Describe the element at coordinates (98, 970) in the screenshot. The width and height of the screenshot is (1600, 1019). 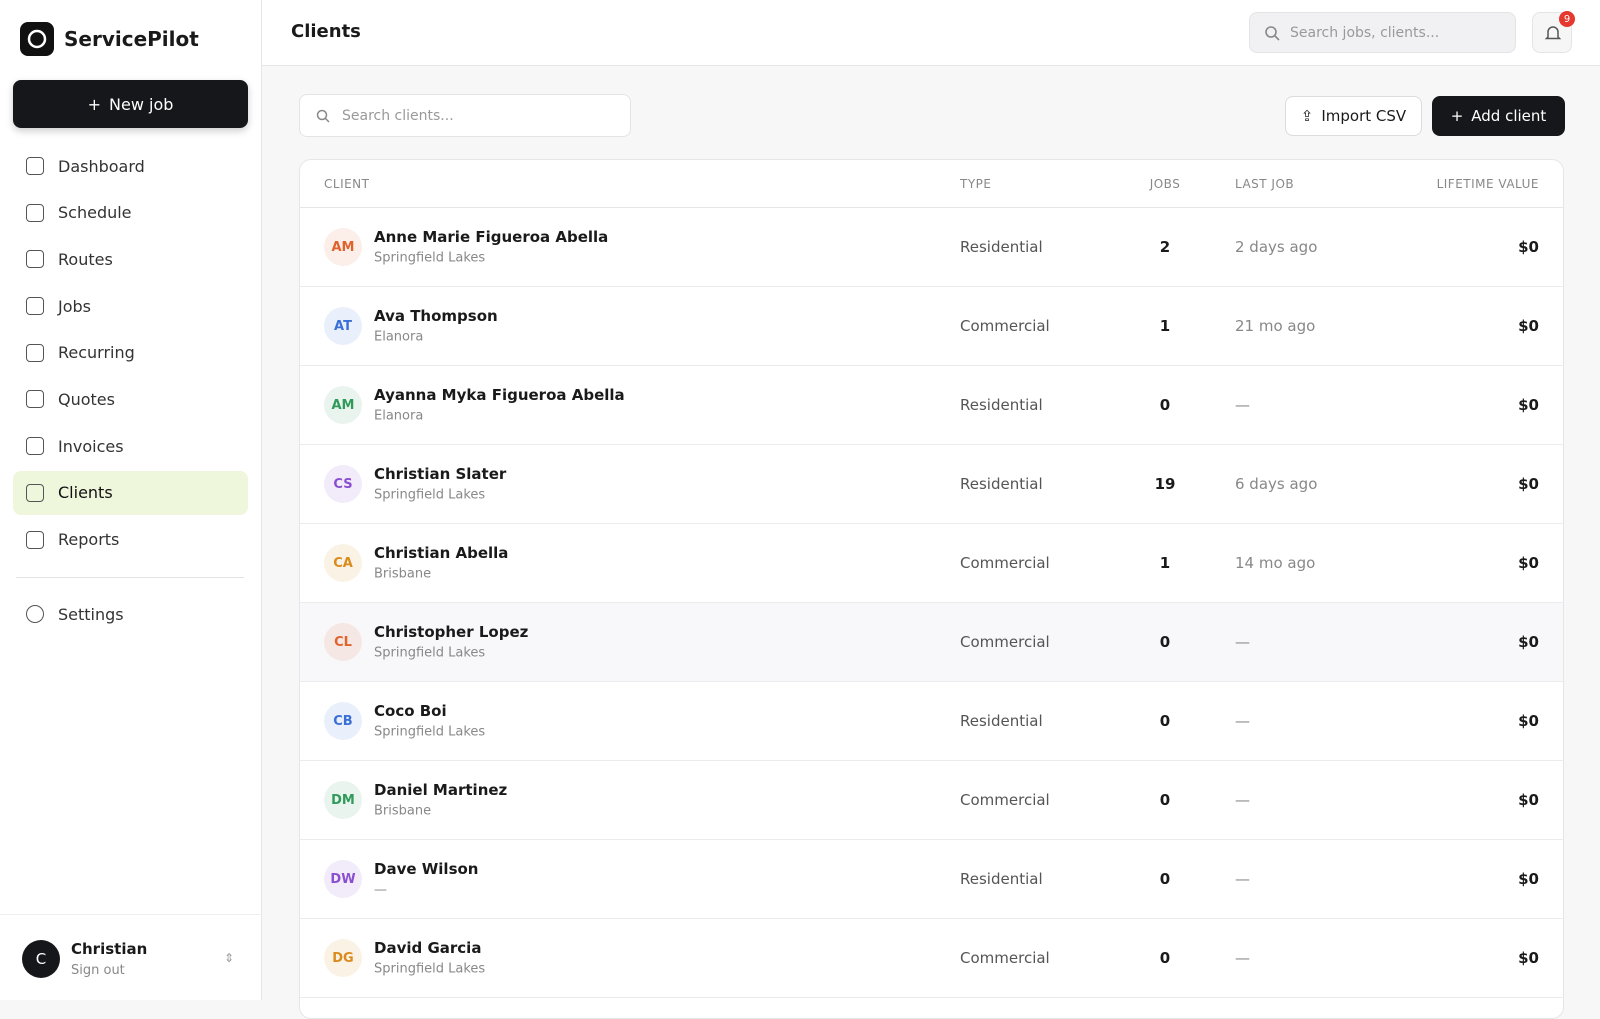
I see `sign-out: Sign out` at that location.